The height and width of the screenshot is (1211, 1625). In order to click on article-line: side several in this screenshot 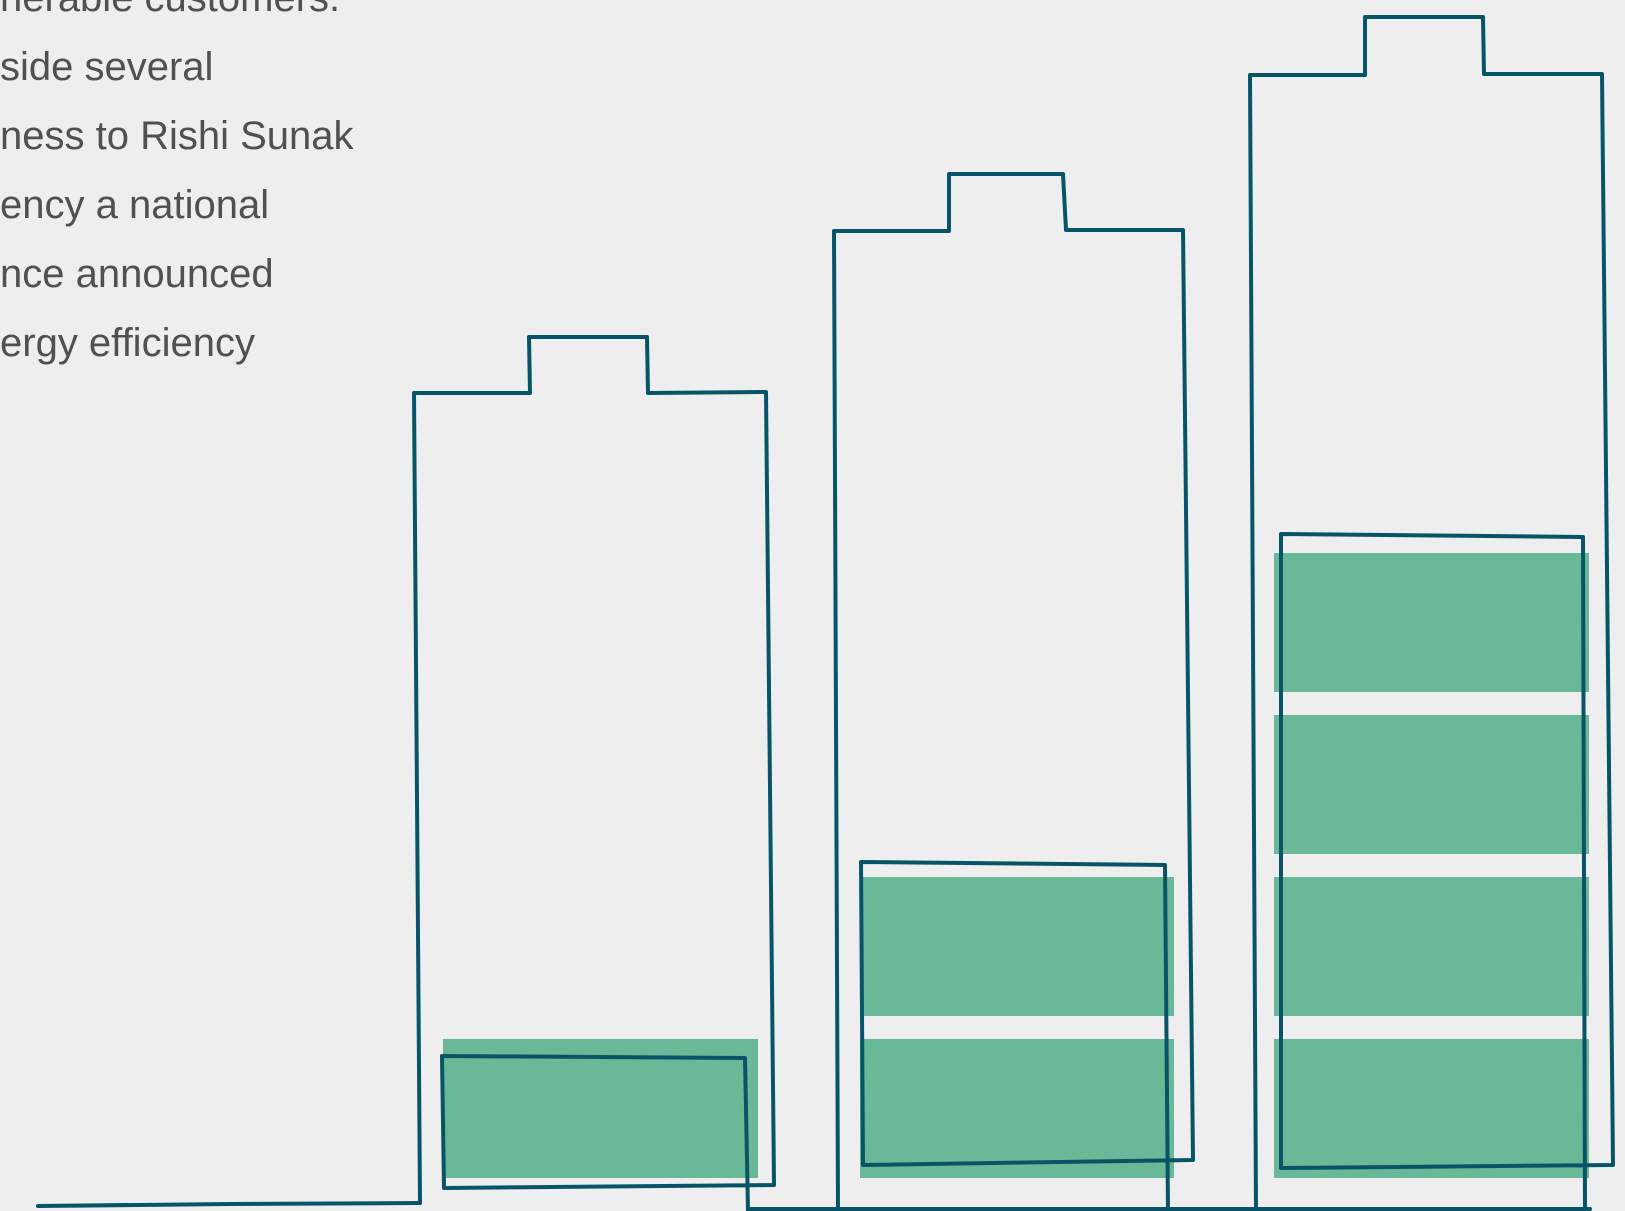, I will do `click(107, 67)`.